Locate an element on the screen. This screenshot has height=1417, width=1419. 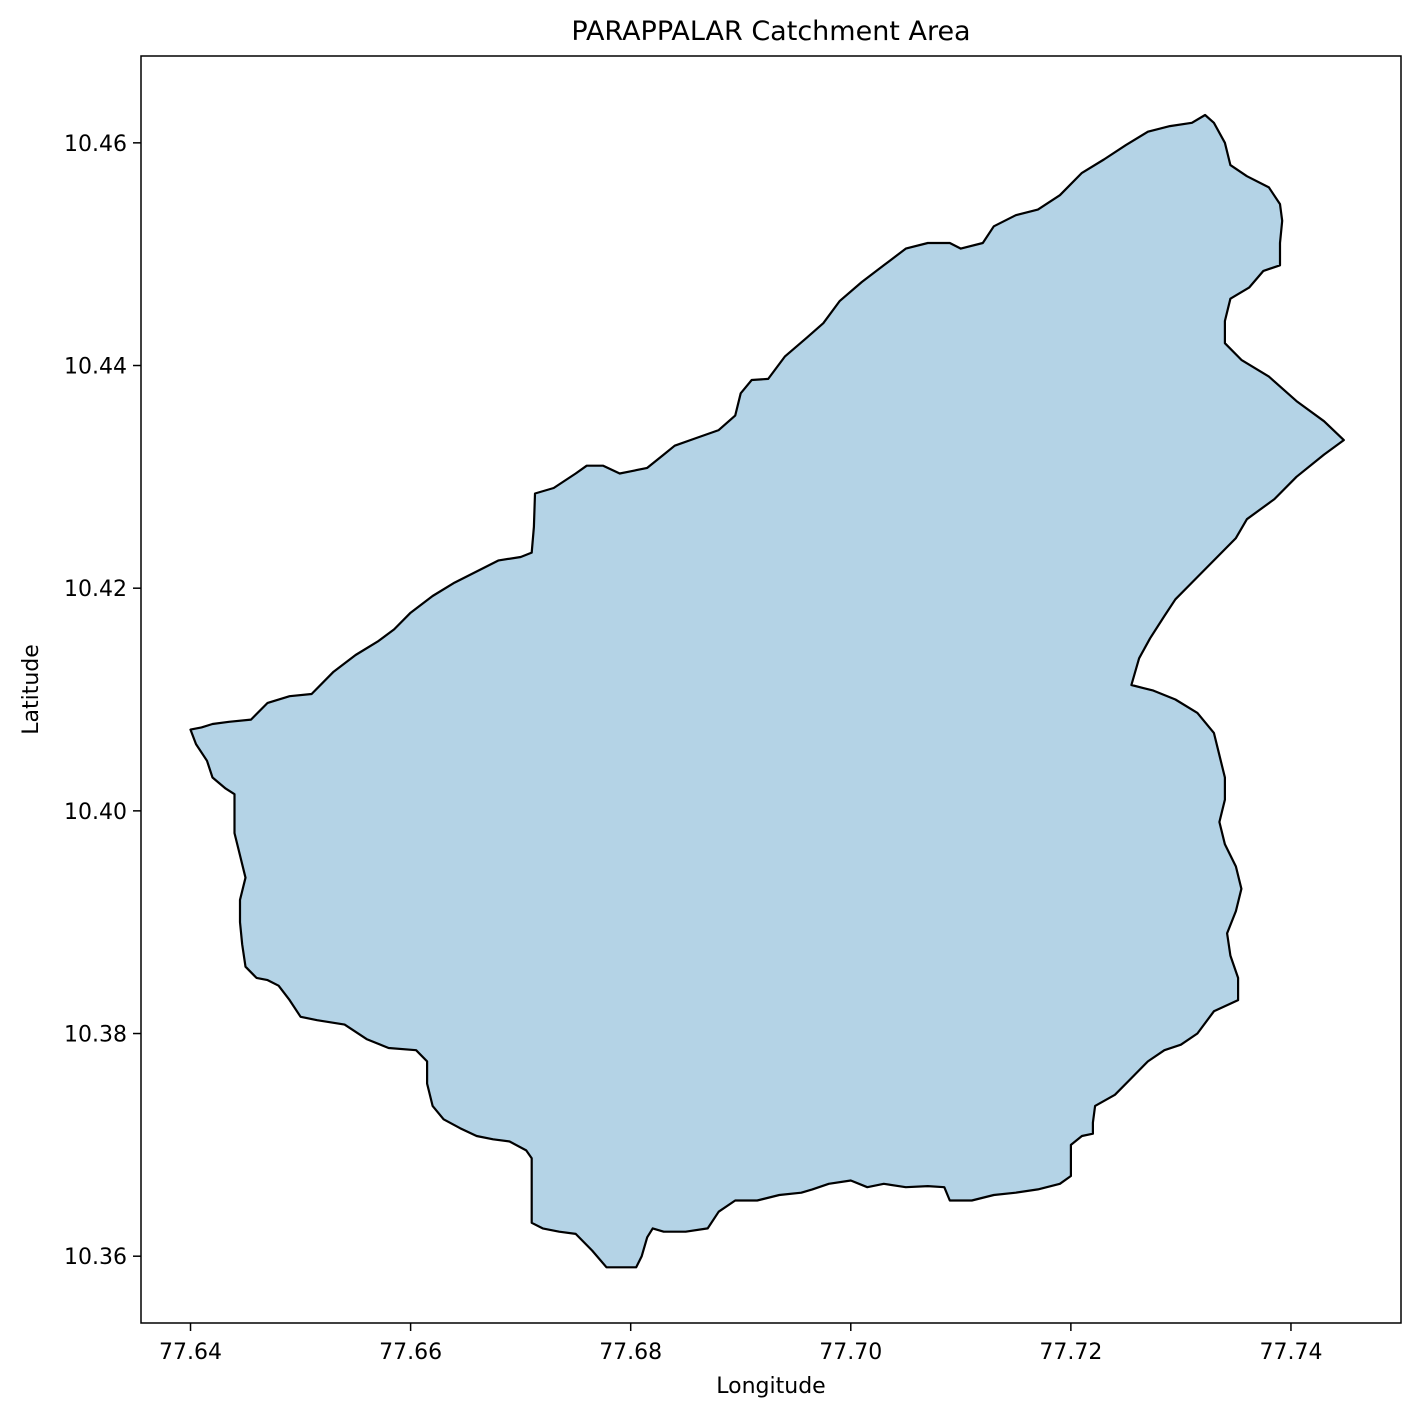
x-tick-label: 77.68 is located at coordinates (630, 1352).